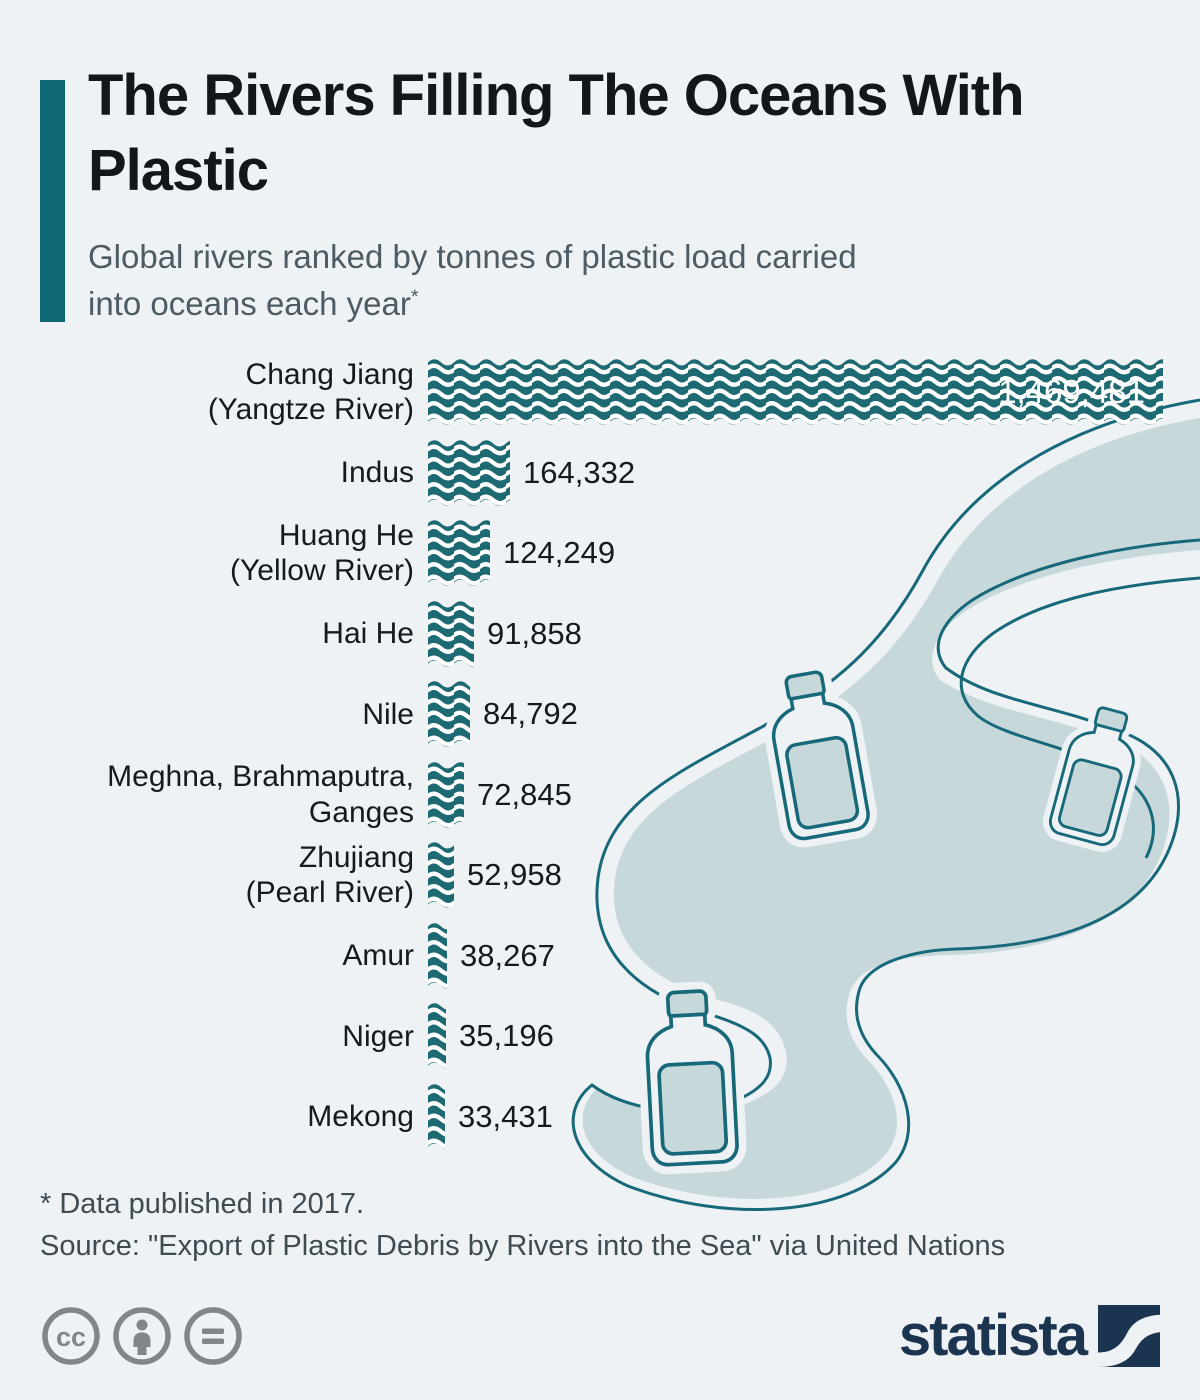 This screenshot has height=1400, width=1200. I want to click on svg-text: cc, so click(71, 1337).